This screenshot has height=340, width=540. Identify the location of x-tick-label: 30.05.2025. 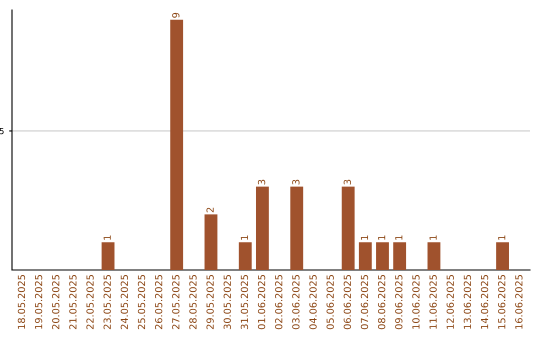
(227, 302).